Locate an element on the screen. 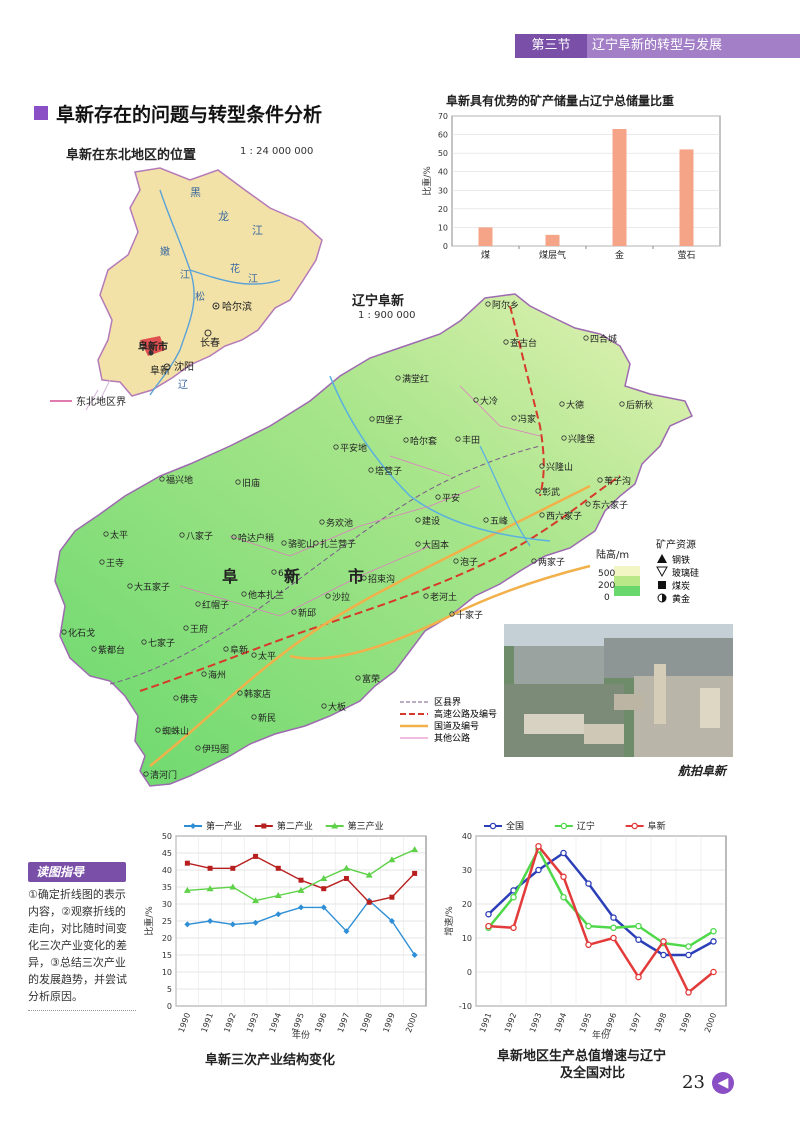 Image resolution: width=800 pixels, height=1138 pixels. inset-label-song: 松 is located at coordinates (200, 296).